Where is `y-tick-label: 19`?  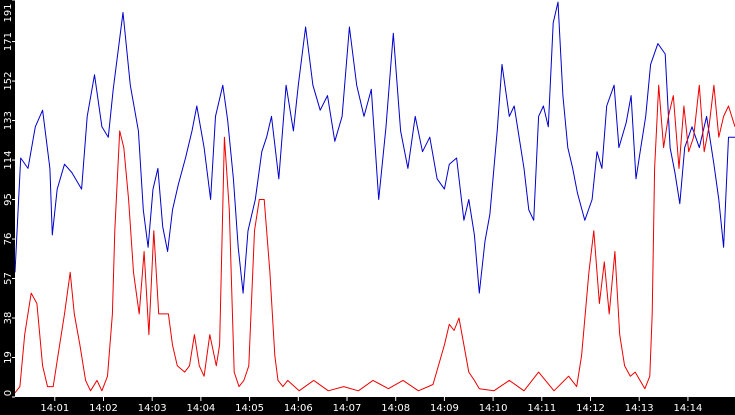
y-tick-label: 19 is located at coordinates (8, 357).